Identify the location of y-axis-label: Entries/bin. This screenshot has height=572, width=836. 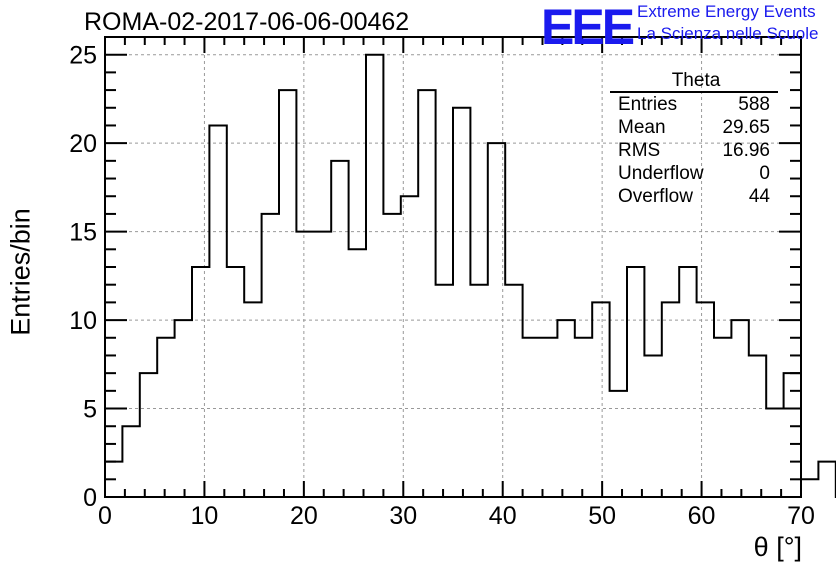
(21, 272).